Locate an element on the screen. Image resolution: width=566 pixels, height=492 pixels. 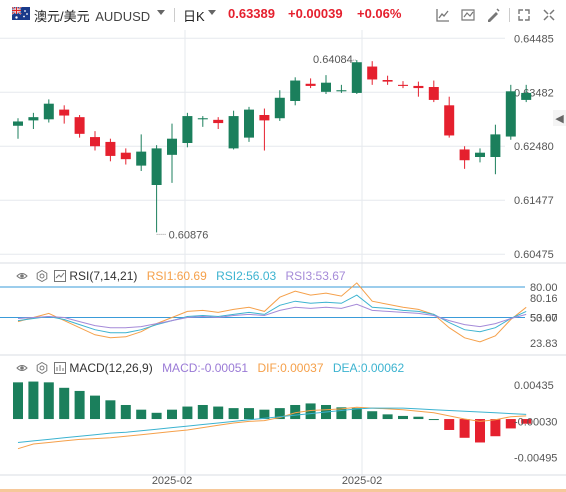
price-axis-label: 0.64485 is located at coordinates (534, 39).